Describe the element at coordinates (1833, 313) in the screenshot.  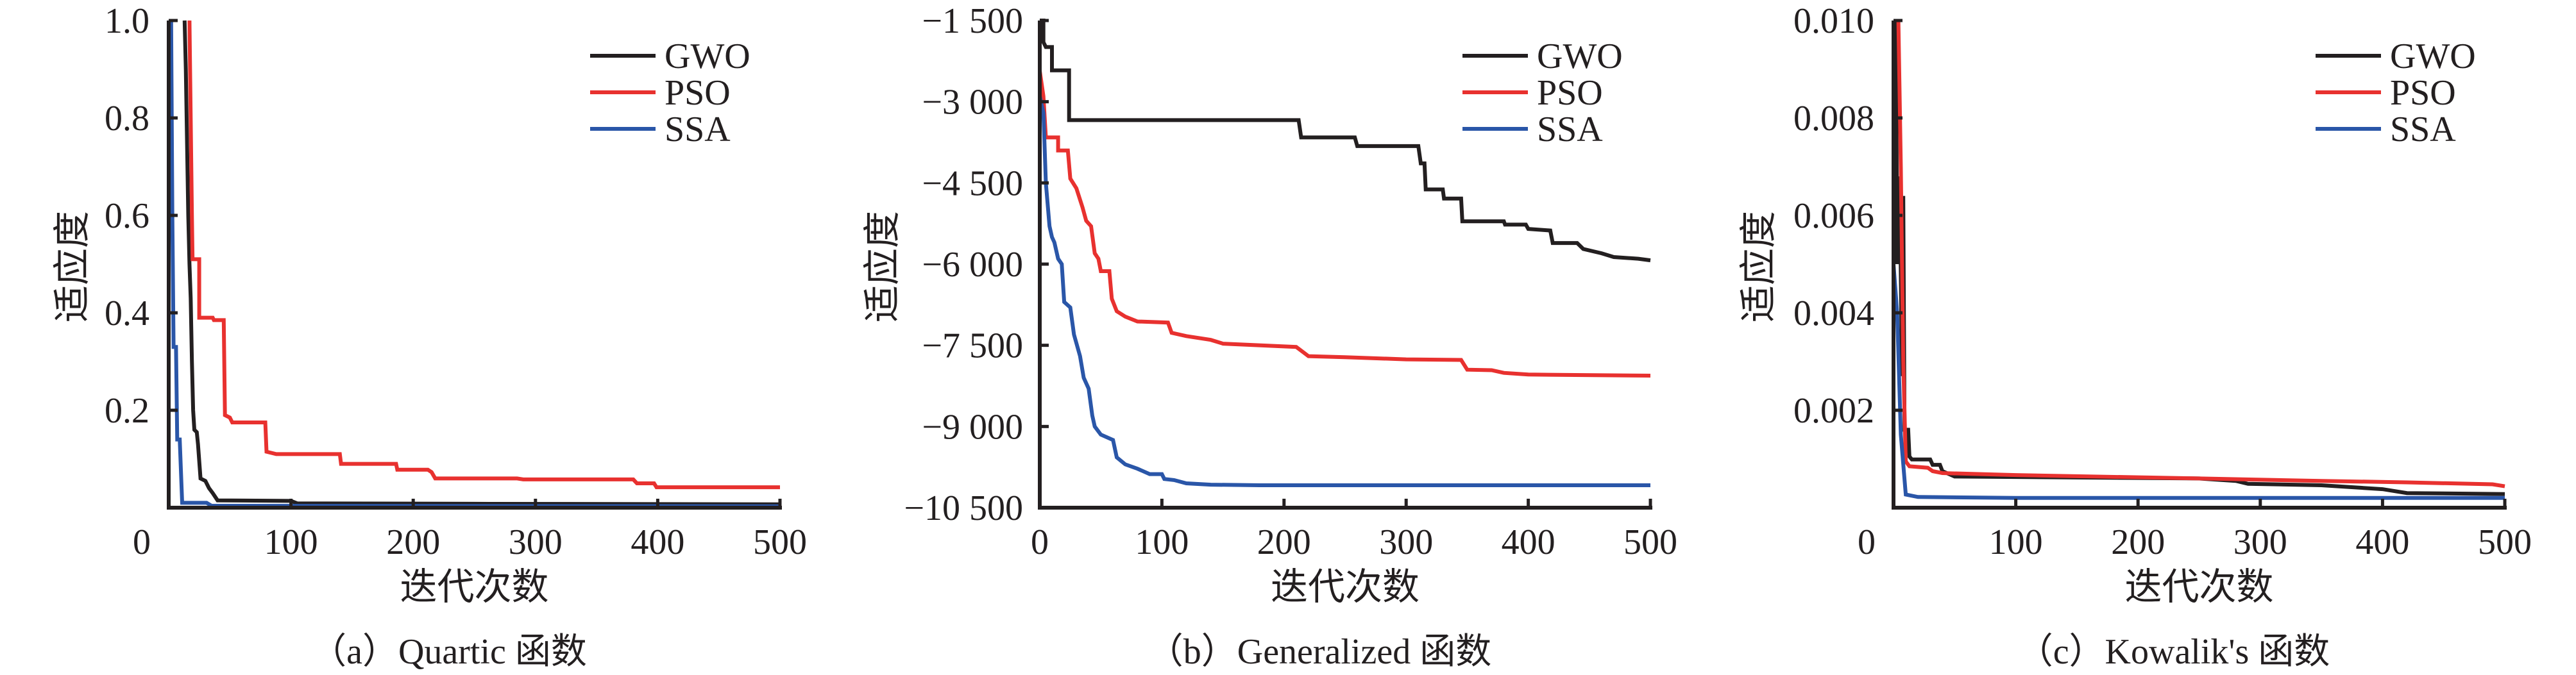
I see `y-tick-label: 0.004` at that location.